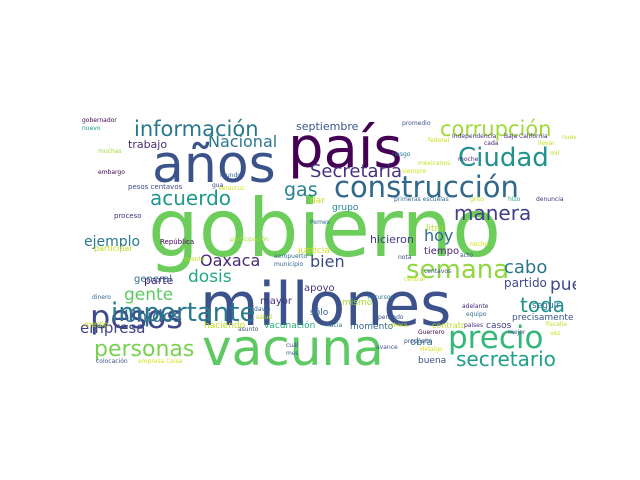  Describe the element at coordinates (418, 341) in the screenshot. I see `word-proposito: propósito` at that location.